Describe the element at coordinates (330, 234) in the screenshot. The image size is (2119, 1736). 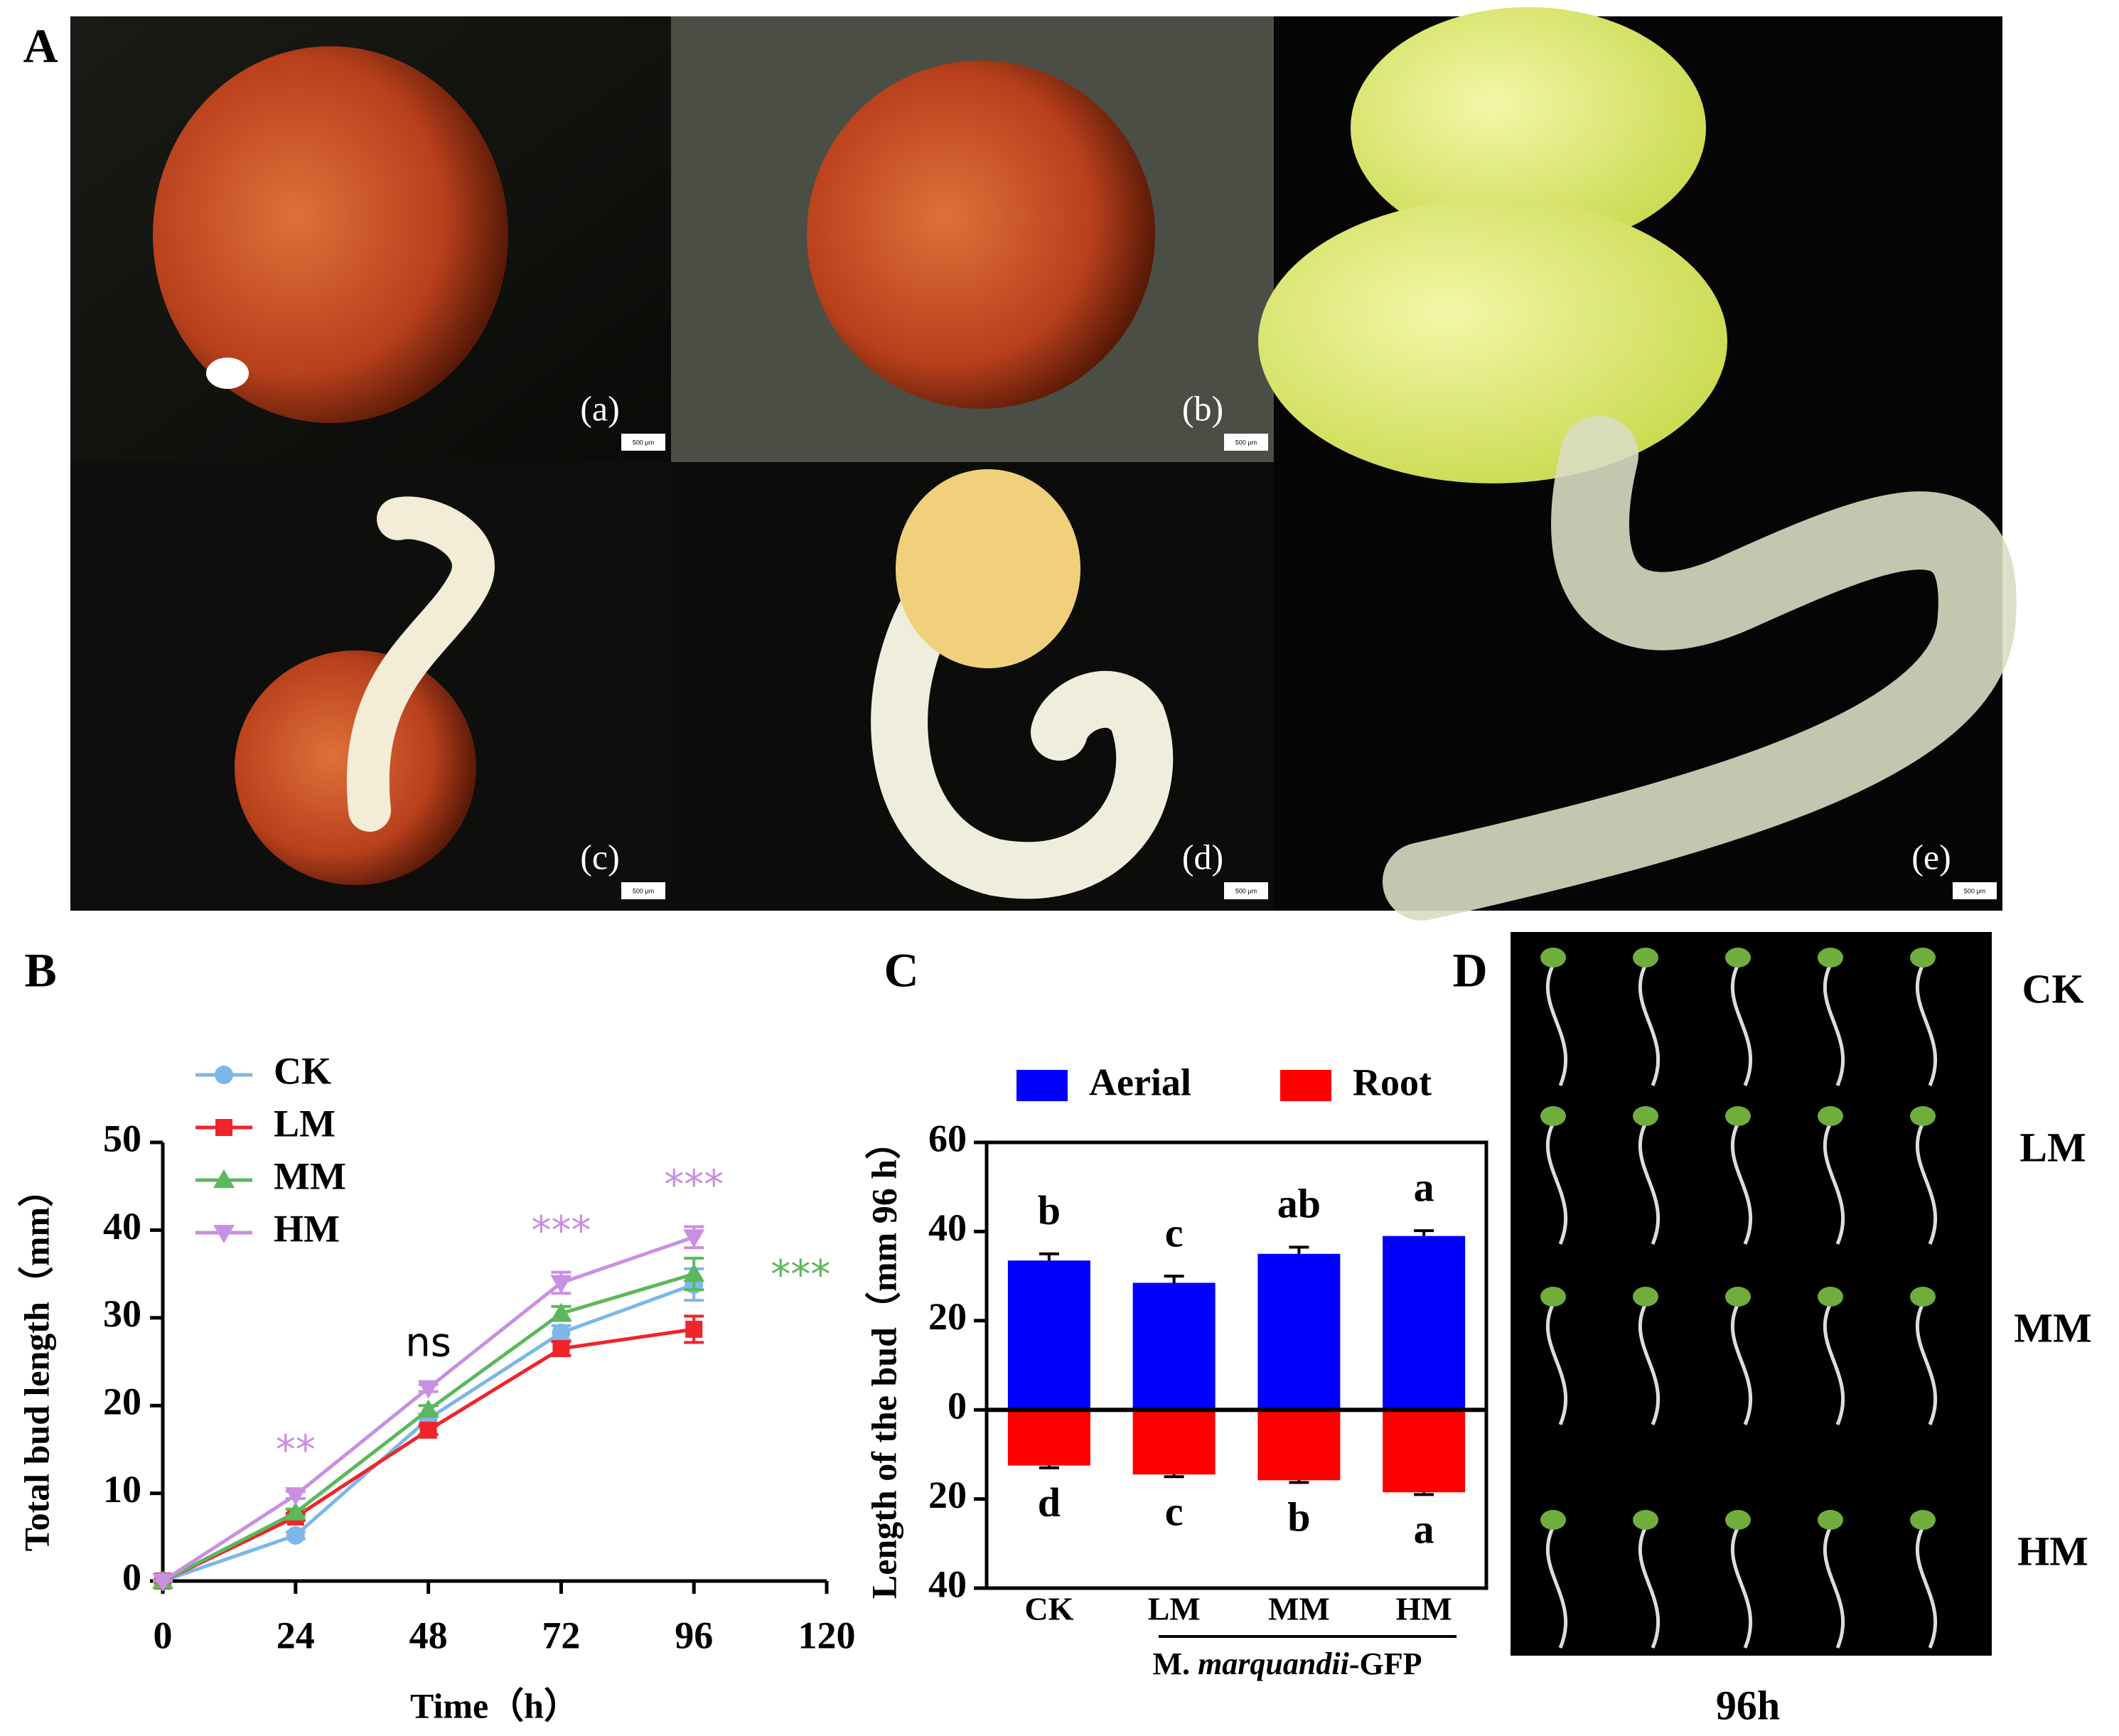
I see `seed` at that location.